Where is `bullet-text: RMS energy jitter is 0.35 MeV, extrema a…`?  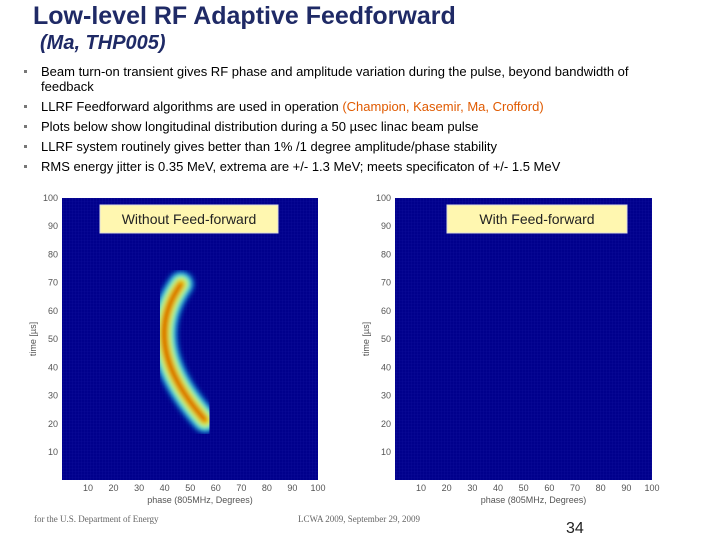
bullet-text: RMS energy jitter is 0.35 MeV, extrema a… is located at coordinates (301, 166).